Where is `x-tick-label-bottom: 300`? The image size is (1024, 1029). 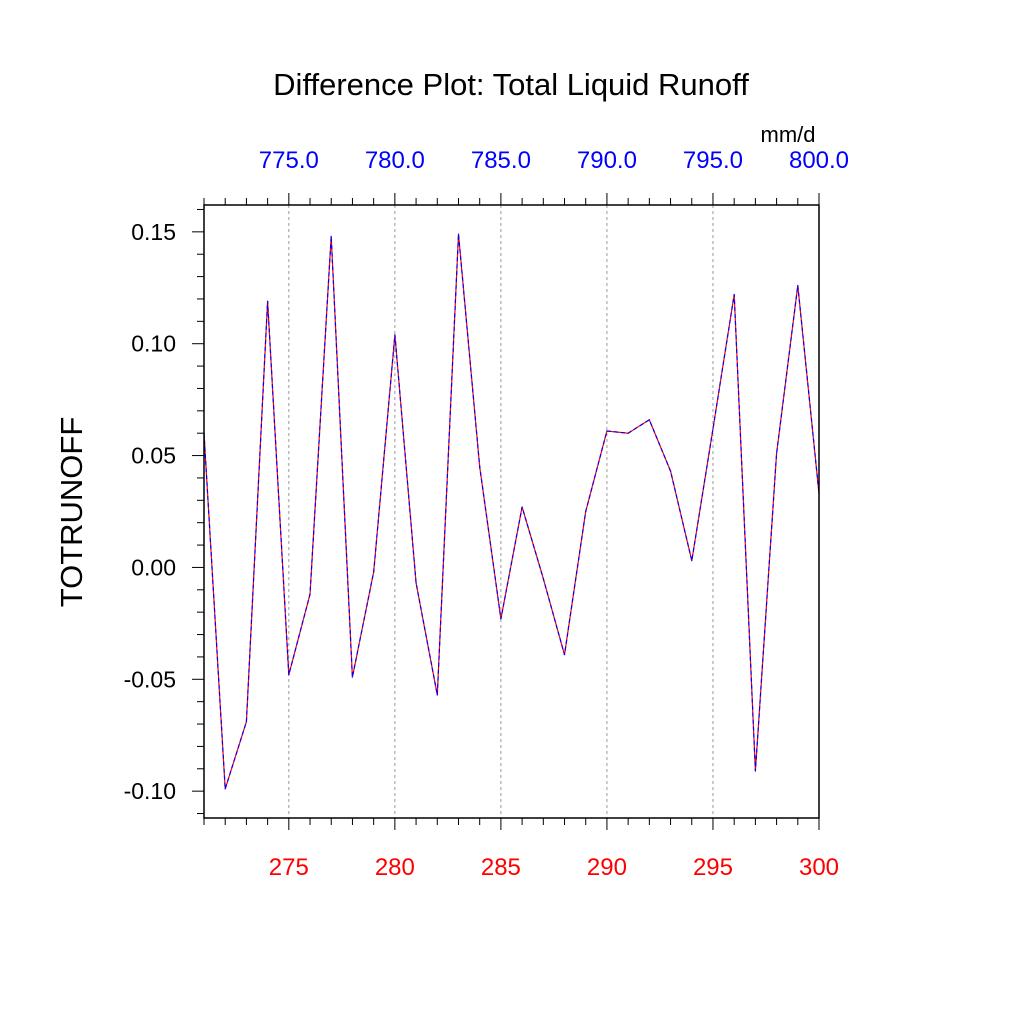
x-tick-label-bottom: 300 is located at coordinates (819, 867).